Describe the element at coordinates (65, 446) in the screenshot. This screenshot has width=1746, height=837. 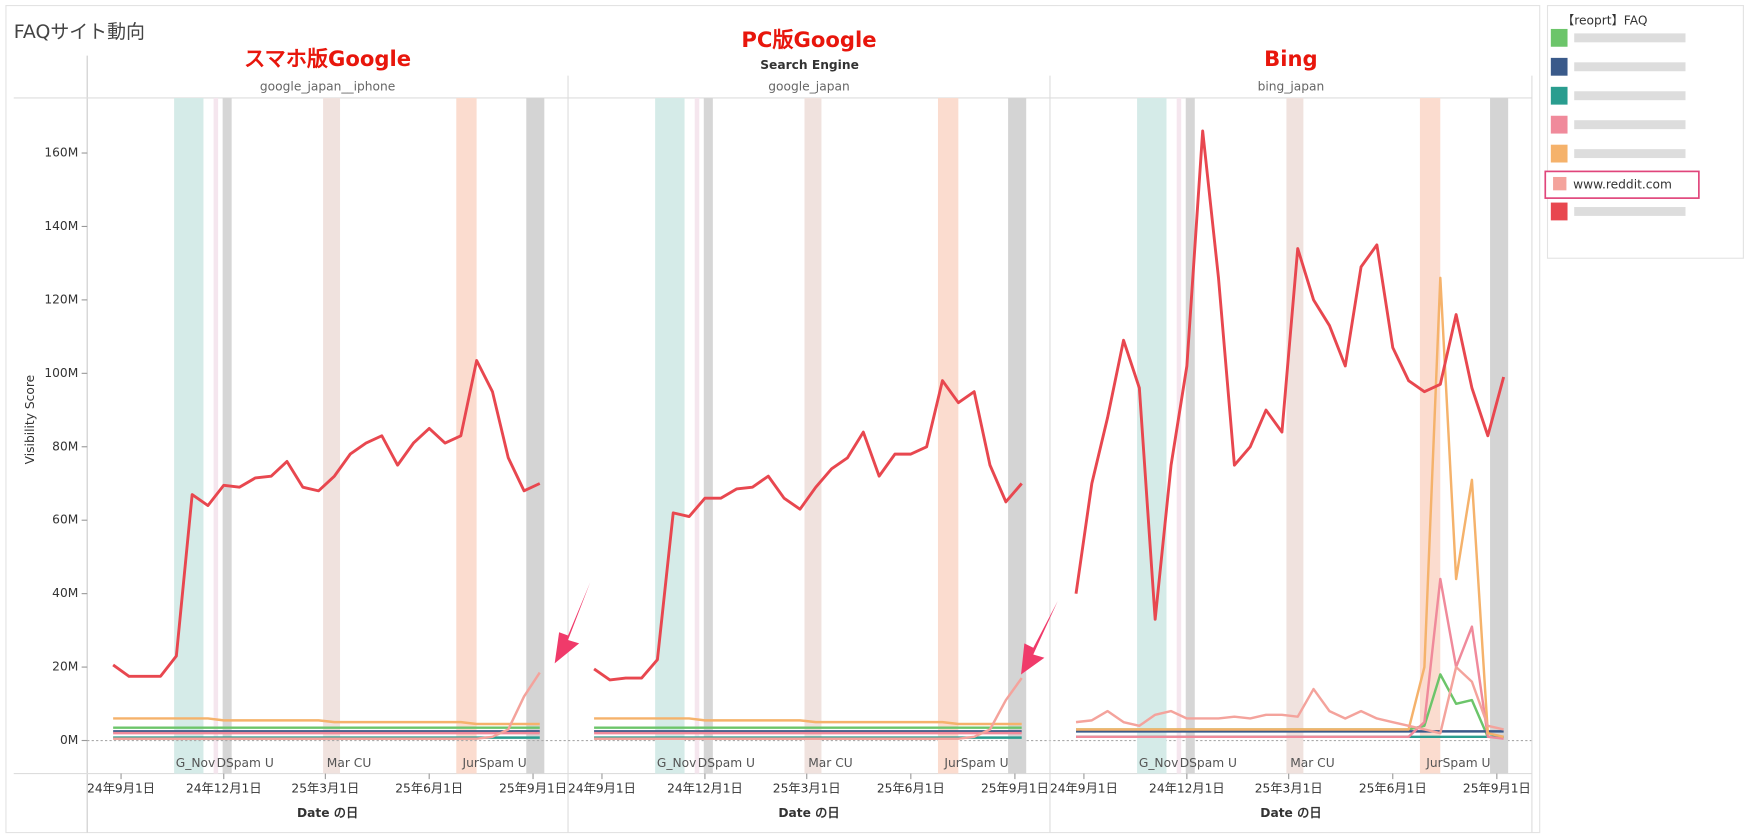
I see `y-tick-label: 80M` at that location.